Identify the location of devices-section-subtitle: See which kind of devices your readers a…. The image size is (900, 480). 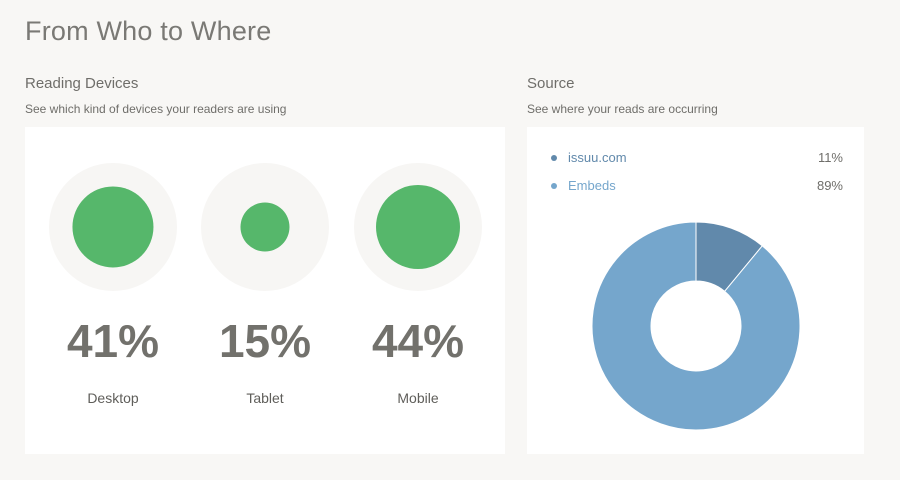
(156, 109).